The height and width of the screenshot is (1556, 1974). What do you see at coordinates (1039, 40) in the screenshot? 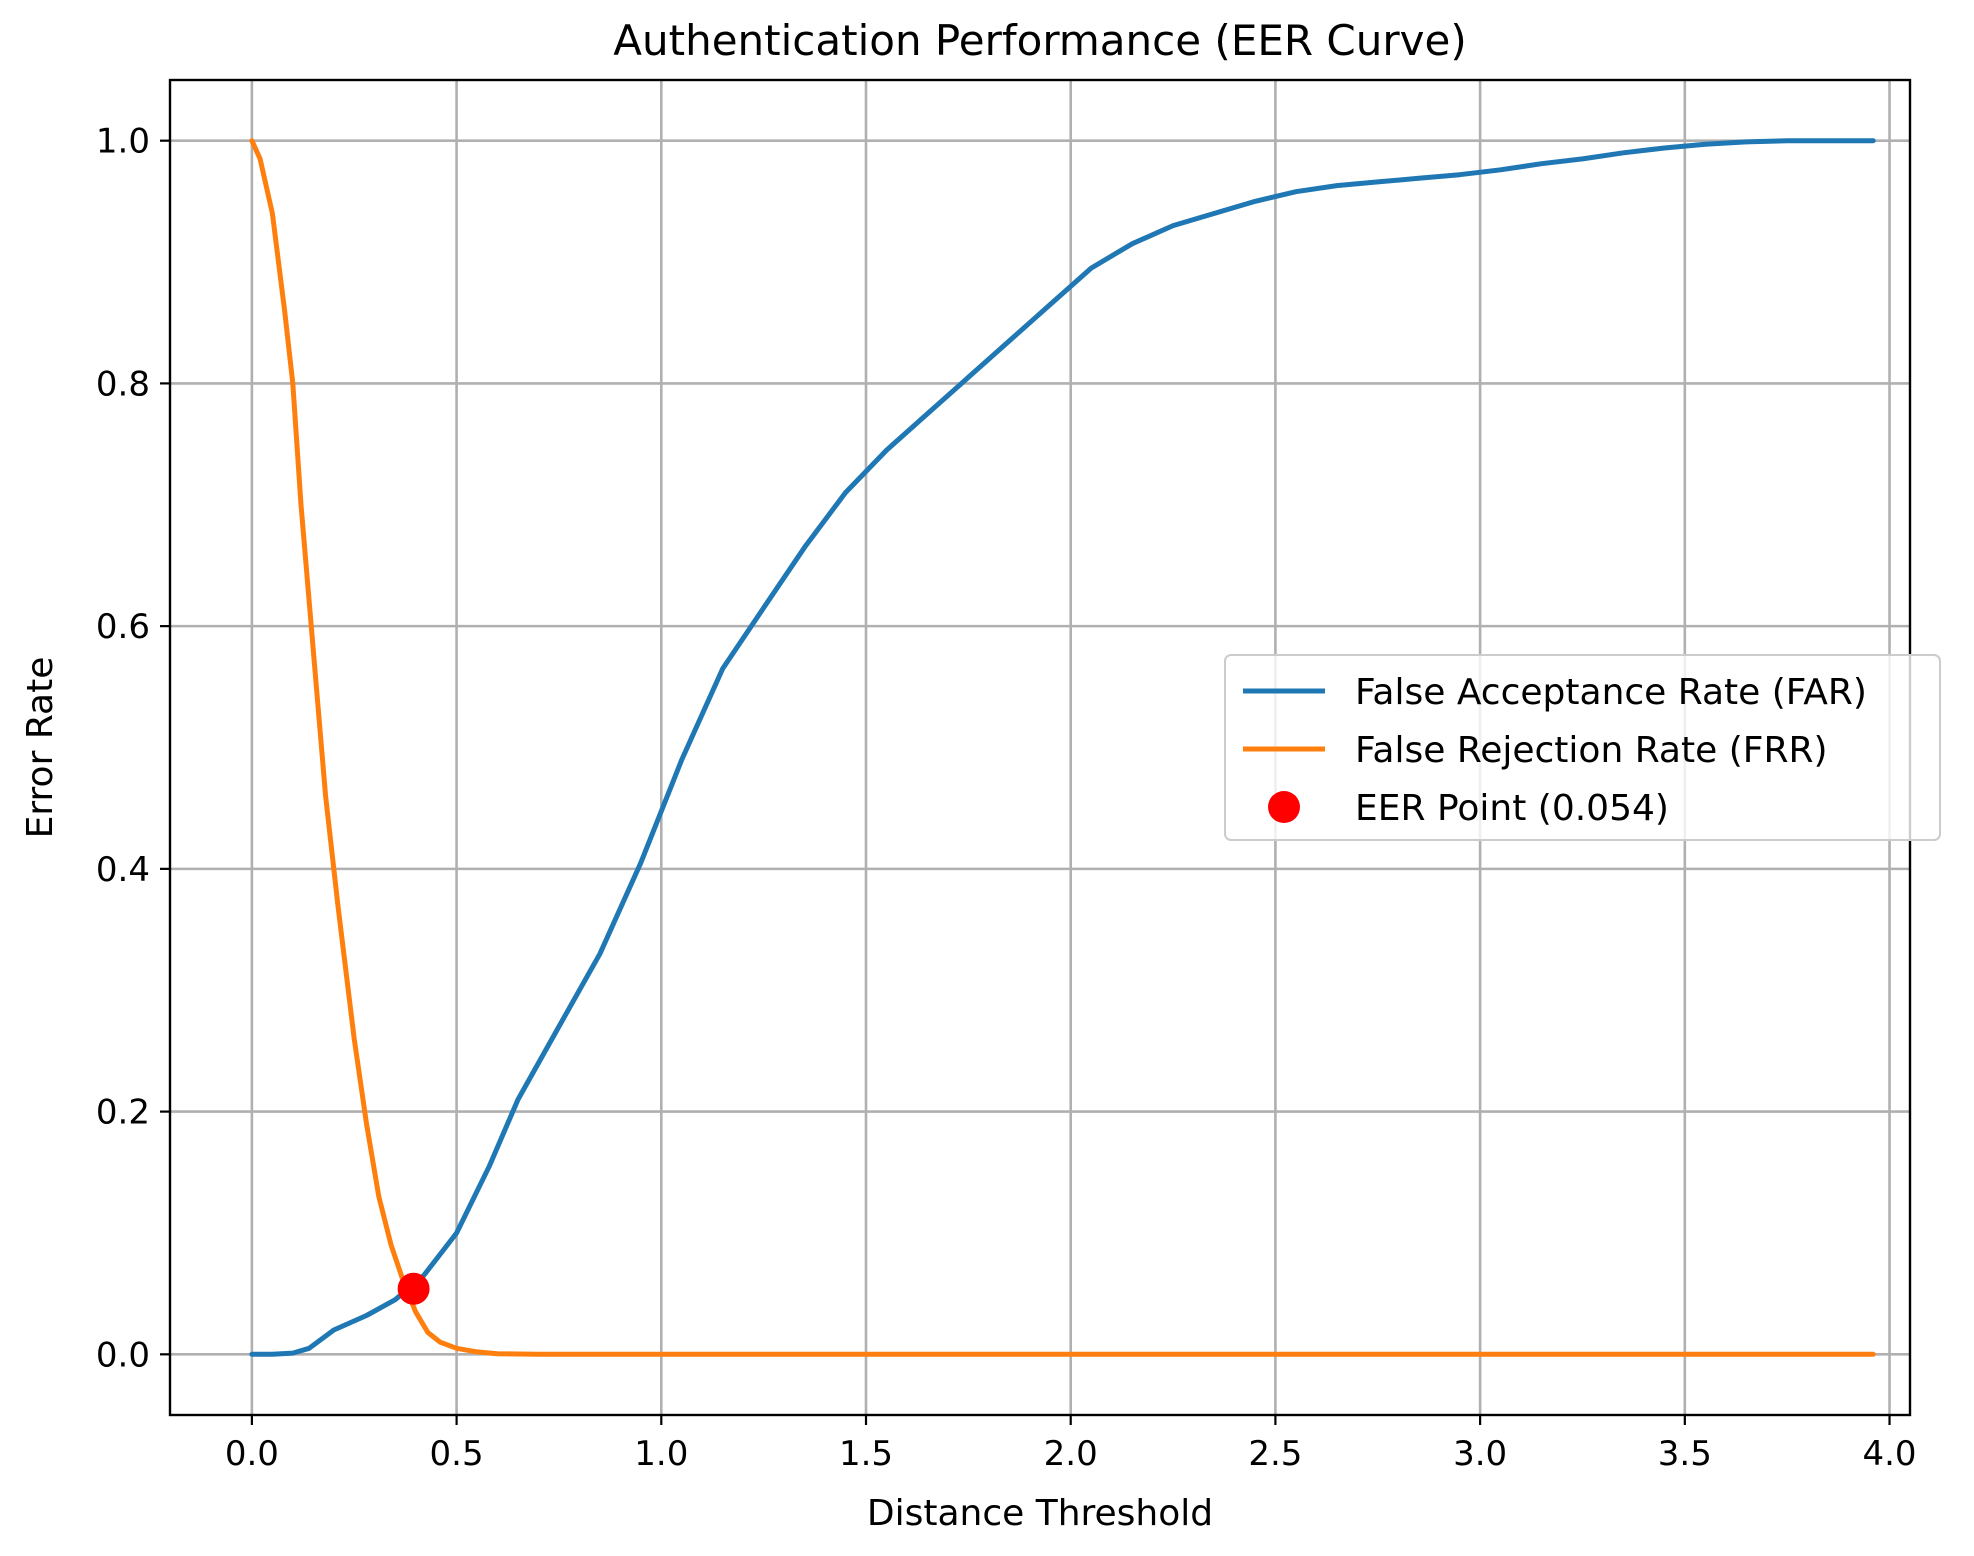
I see `chart-title: Authentication Performance (EER Curve)` at bounding box center [1039, 40].